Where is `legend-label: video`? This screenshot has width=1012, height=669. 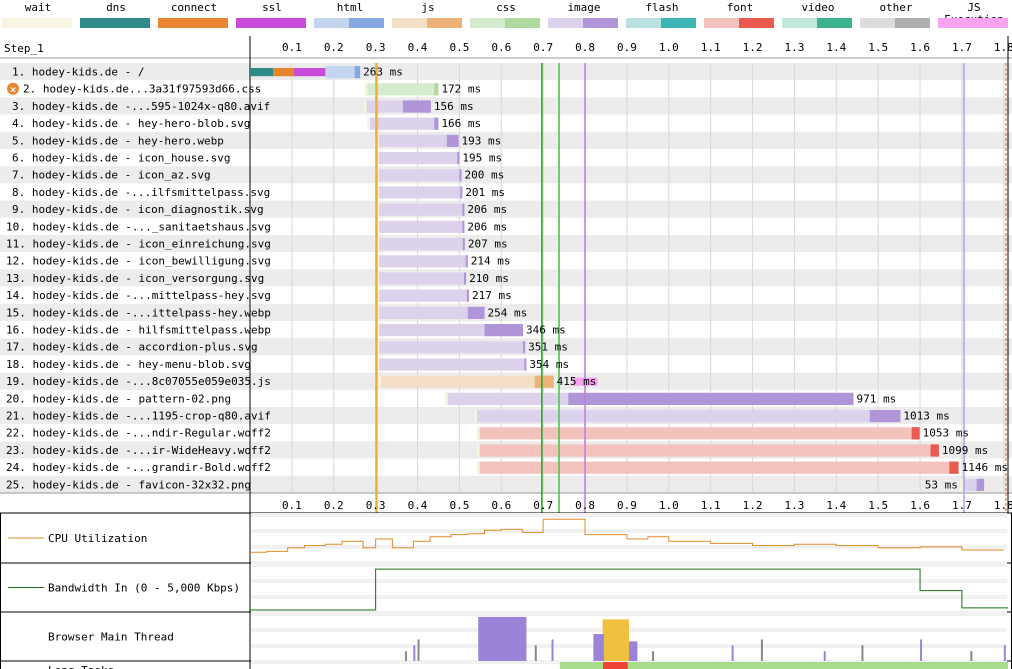 legend-label: video is located at coordinates (818, 7).